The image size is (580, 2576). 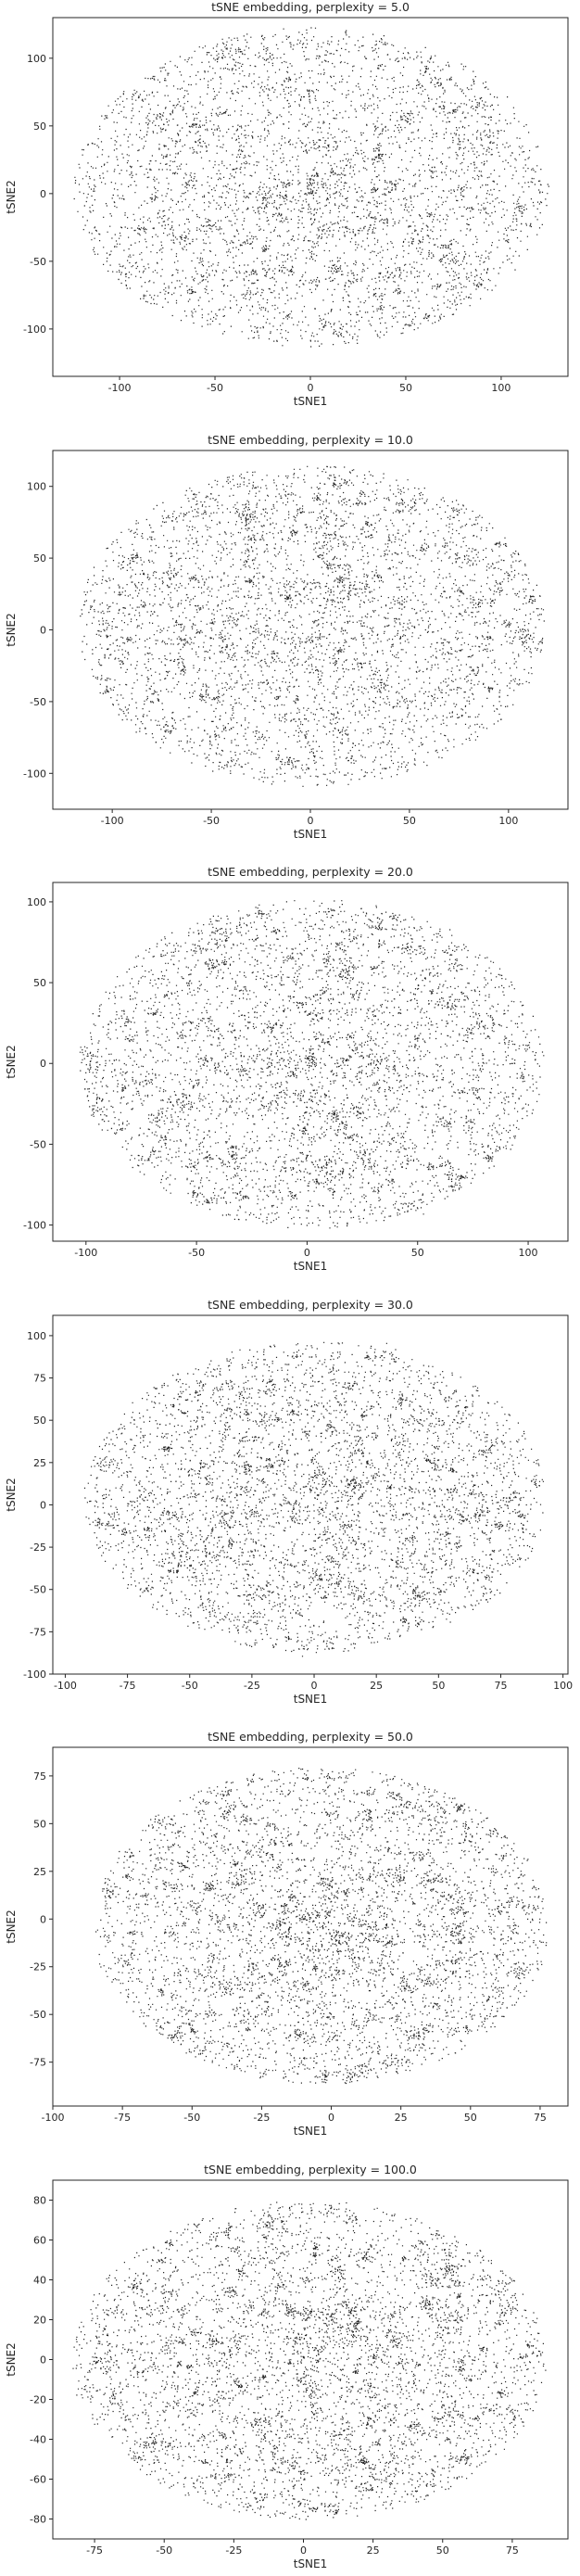 I want to click on chart-title: tSNE embedding, perplexity = 5.0, so click(x=311, y=7).